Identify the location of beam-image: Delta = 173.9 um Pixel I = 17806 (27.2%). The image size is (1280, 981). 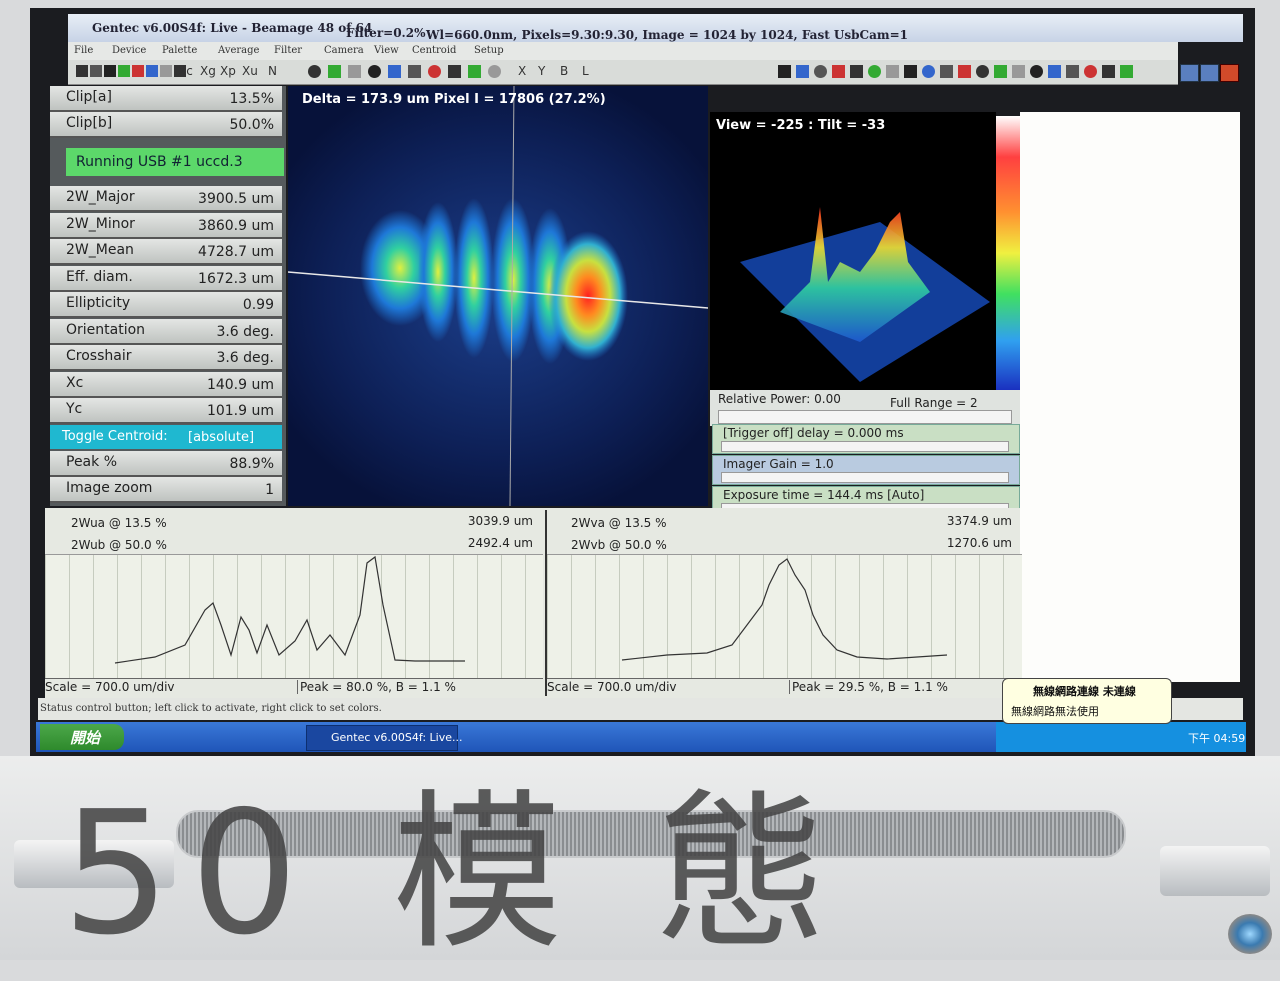
(498, 296).